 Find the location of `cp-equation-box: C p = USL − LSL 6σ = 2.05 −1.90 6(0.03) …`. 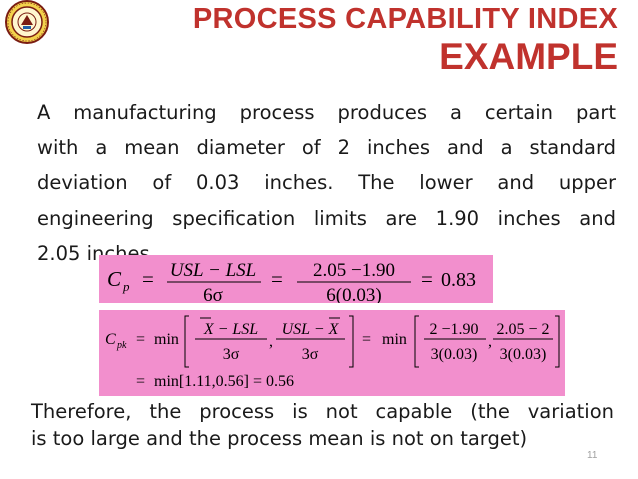

cp-equation-box: C p = USL − LSL 6σ = 2.05 −1.90 6(0.03) … is located at coordinates (296, 279).